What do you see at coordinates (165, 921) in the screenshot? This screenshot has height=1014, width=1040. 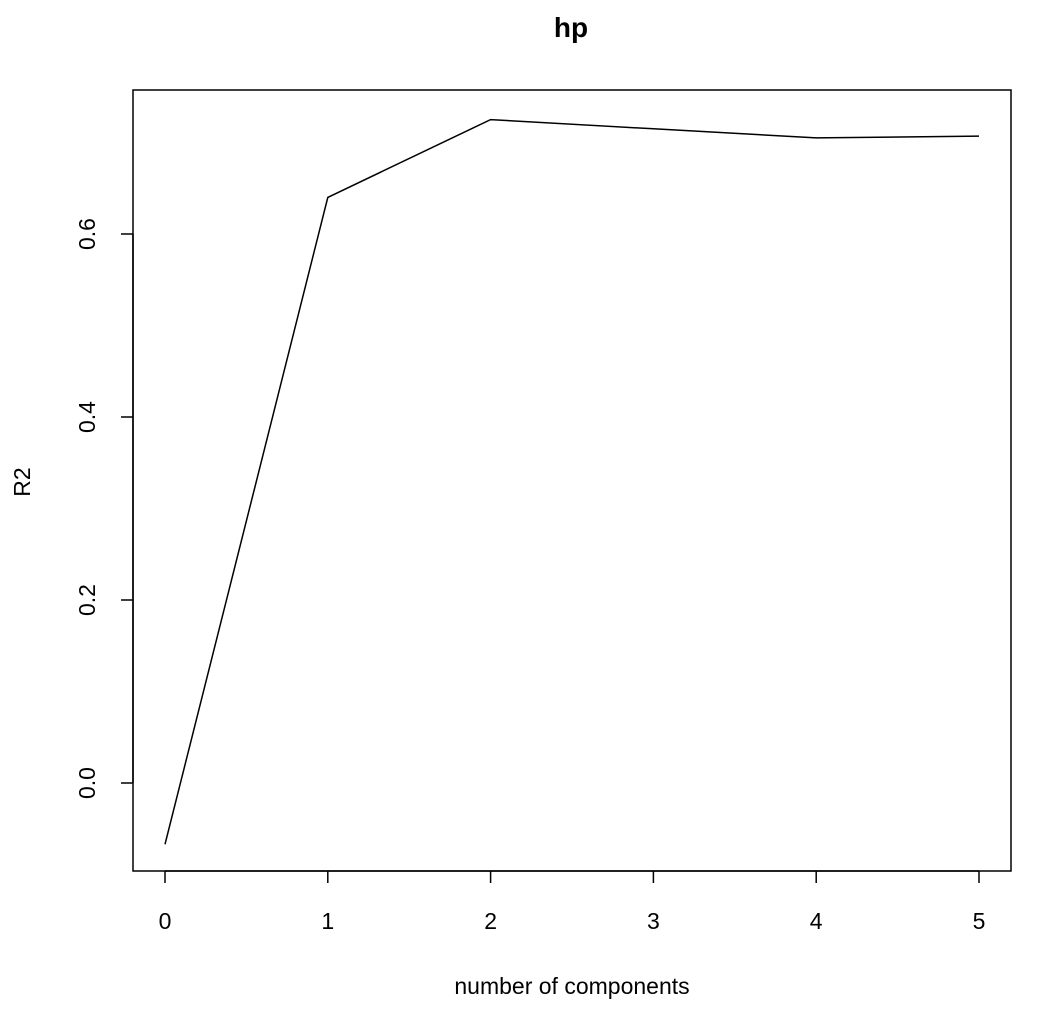 I see `x-tick-label: 0` at bounding box center [165, 921].